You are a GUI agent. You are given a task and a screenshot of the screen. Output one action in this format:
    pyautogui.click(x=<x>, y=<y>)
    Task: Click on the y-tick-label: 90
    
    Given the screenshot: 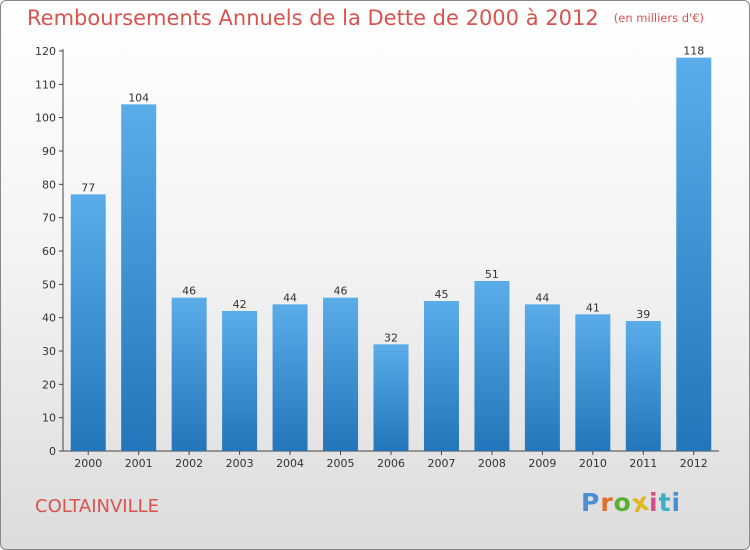 What is the action you would take?
    pyautogui.click(x=49, y=151)
    